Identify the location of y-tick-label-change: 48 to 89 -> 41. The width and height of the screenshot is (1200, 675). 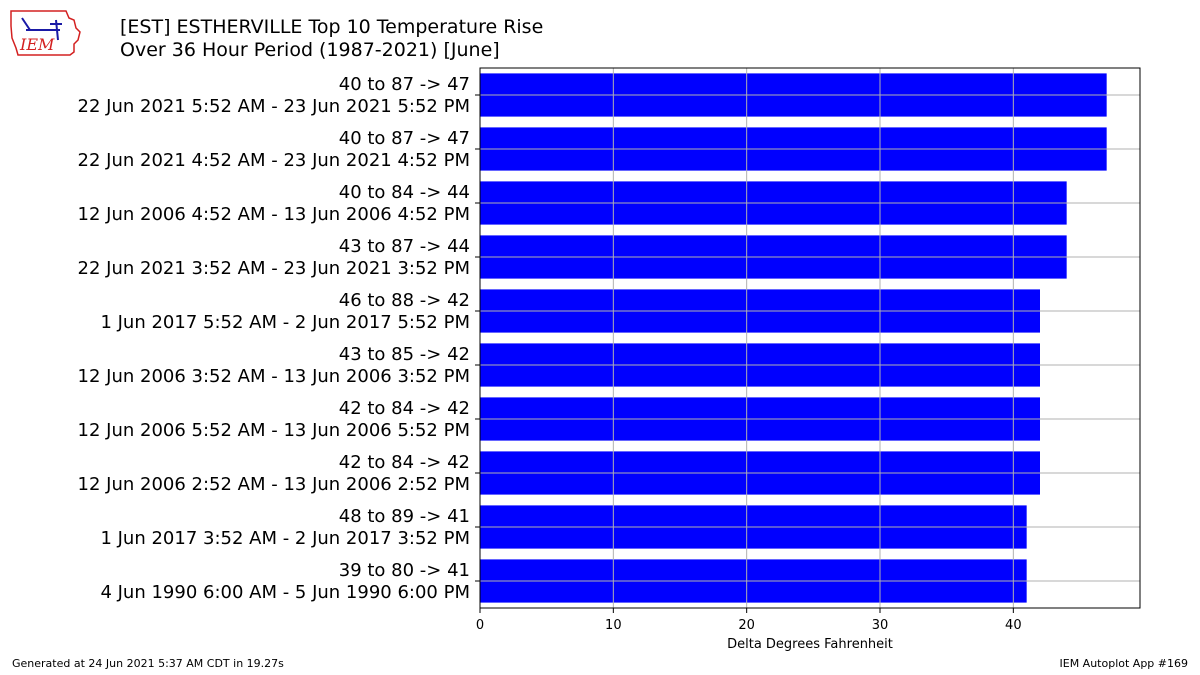
(404, 516).